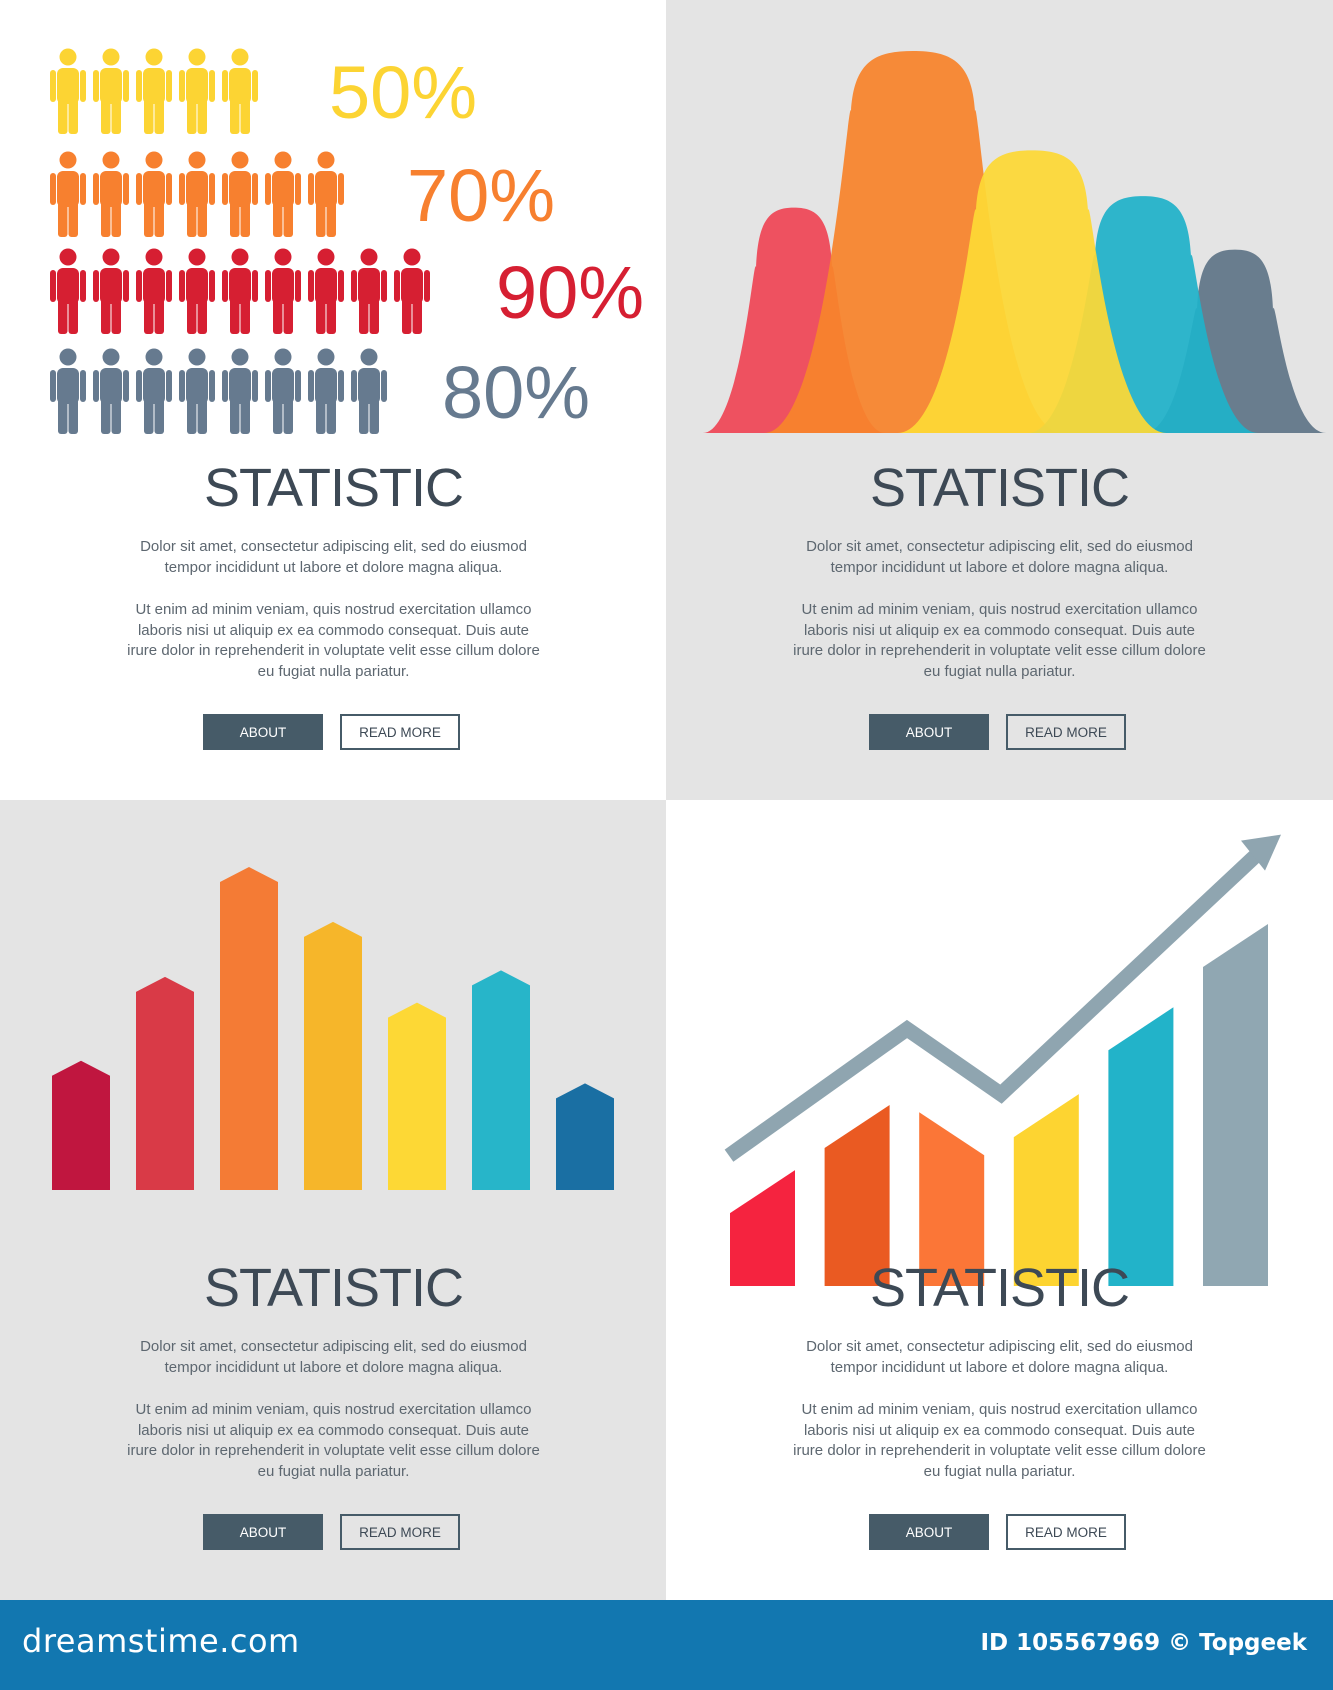  I want to click on button-group: ABOUT READ MORE, so click(331, 1532).